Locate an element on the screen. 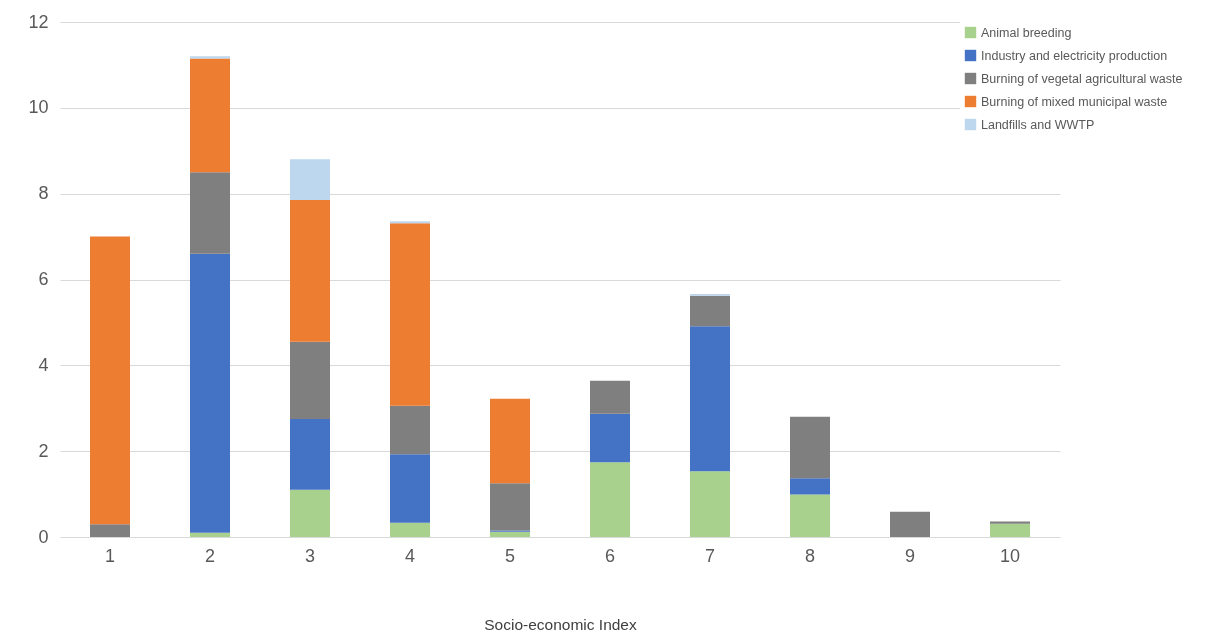 This screenshot has width=1213, height=643. legend-label: Burning of vegetal agricultural waste is located at coordinates (1082, 78).